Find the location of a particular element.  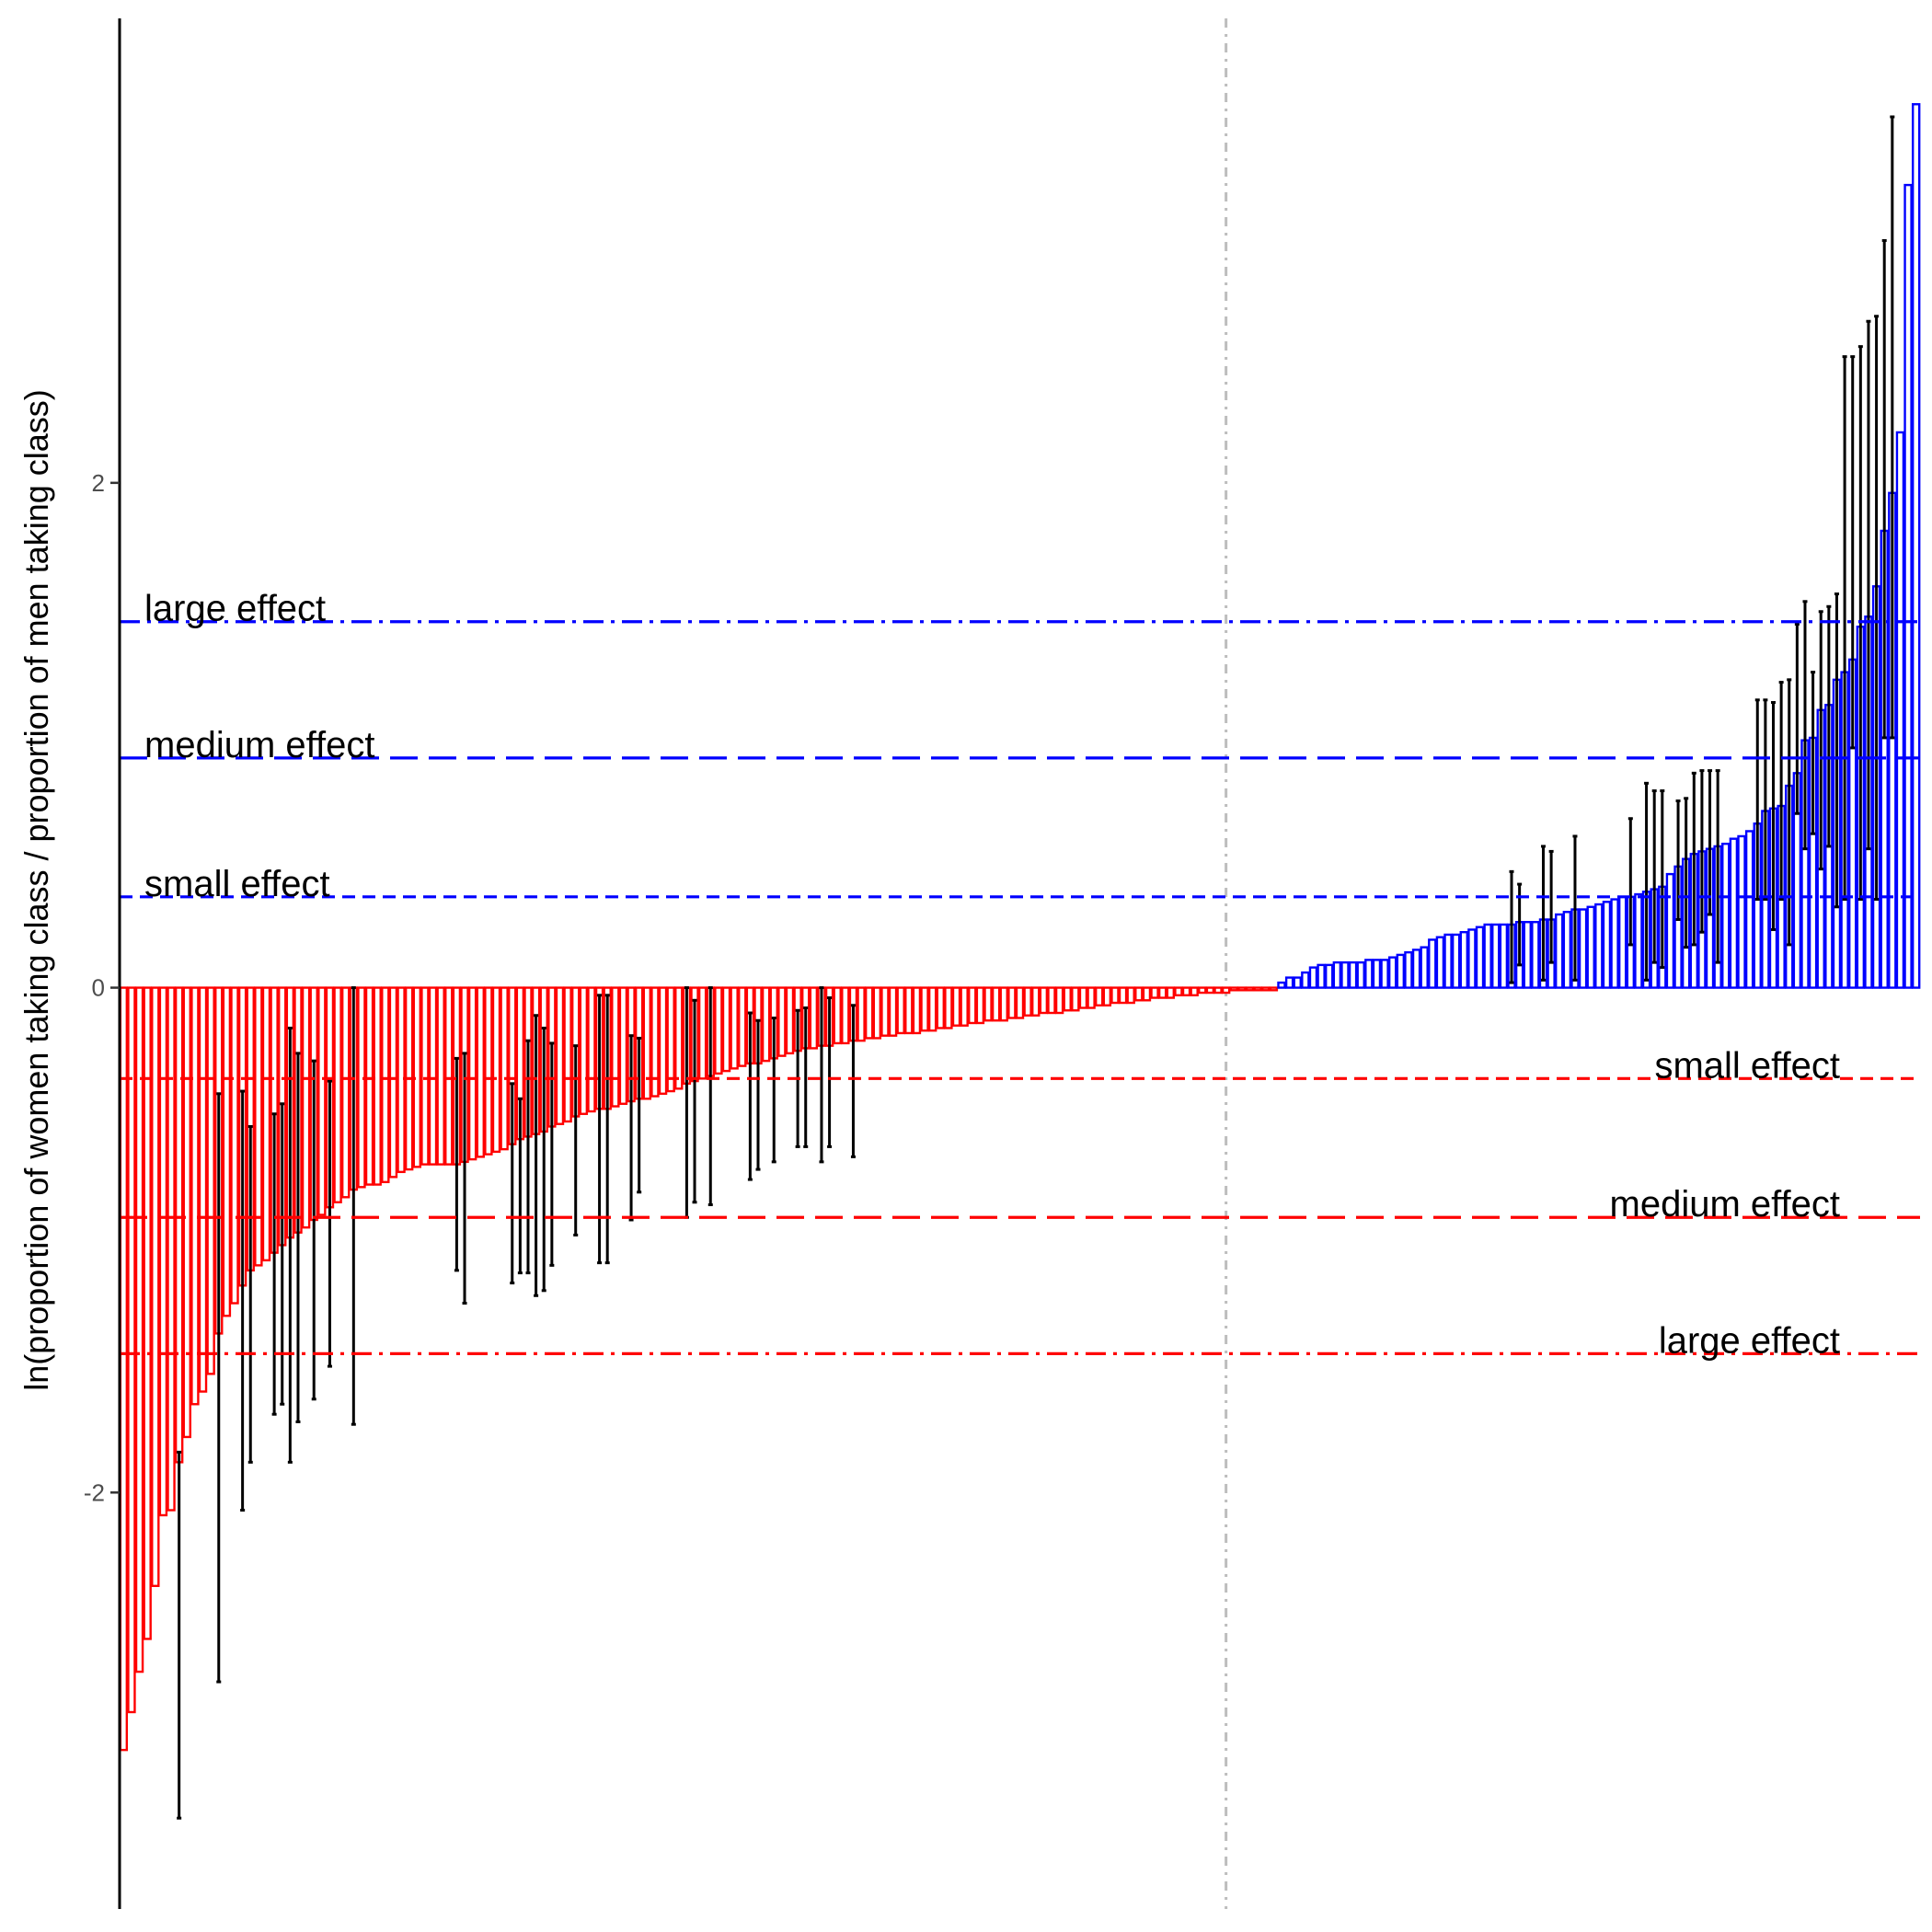

reference-line-label: large effect is located at coordinates (235, 609).